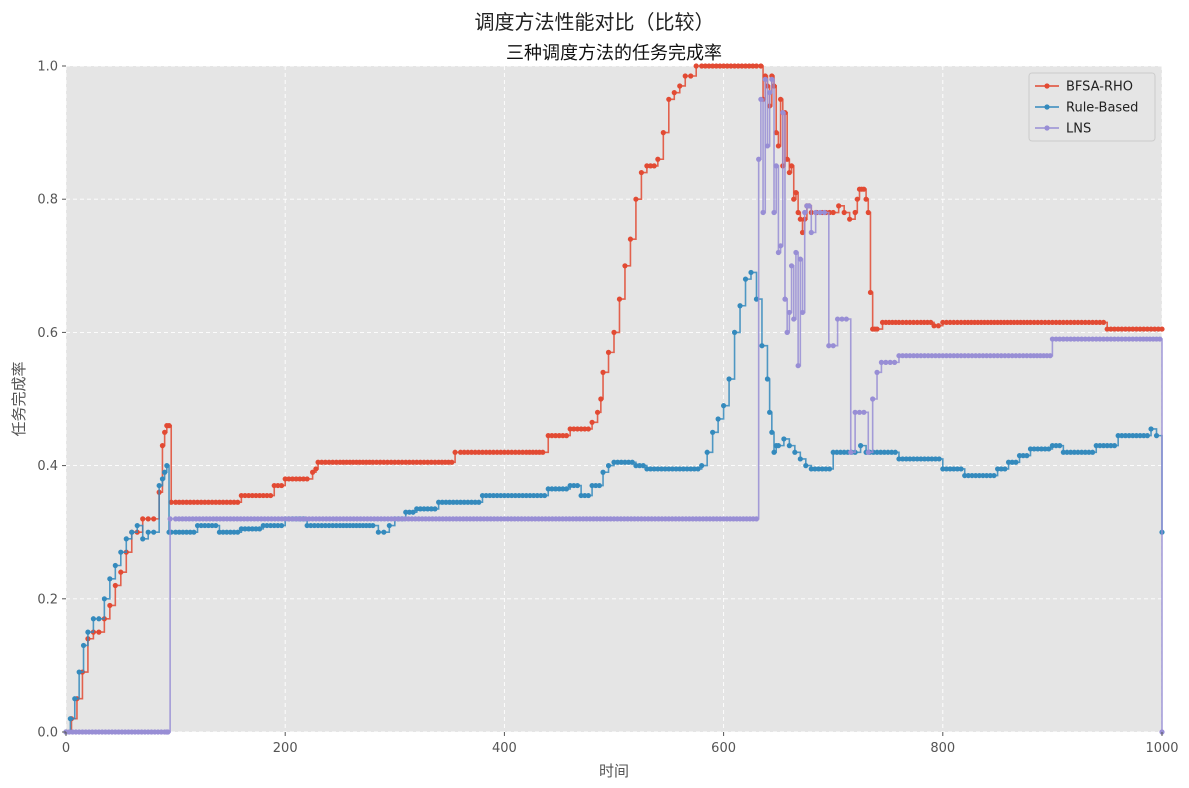 The image size is (1189, 788). I want to click on legend-label: LNS, so click(1078, 129).